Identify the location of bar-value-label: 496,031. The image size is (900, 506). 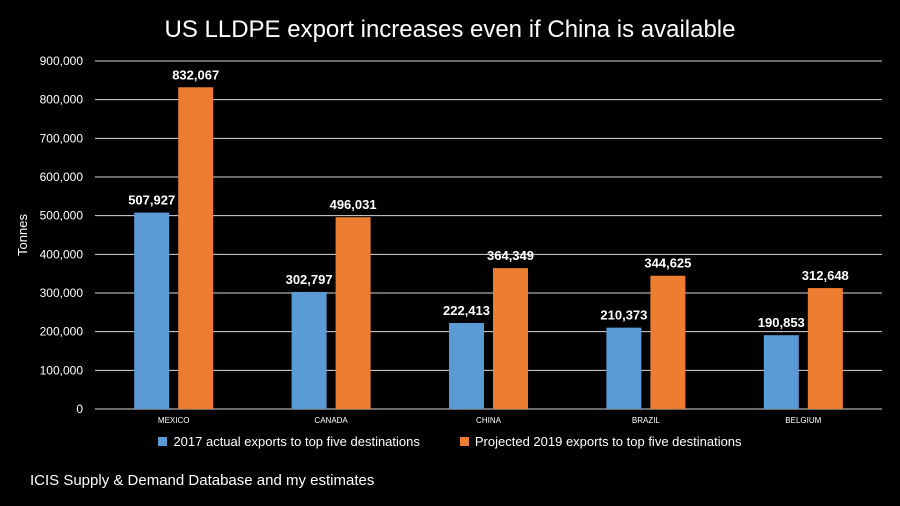
(353, 204).